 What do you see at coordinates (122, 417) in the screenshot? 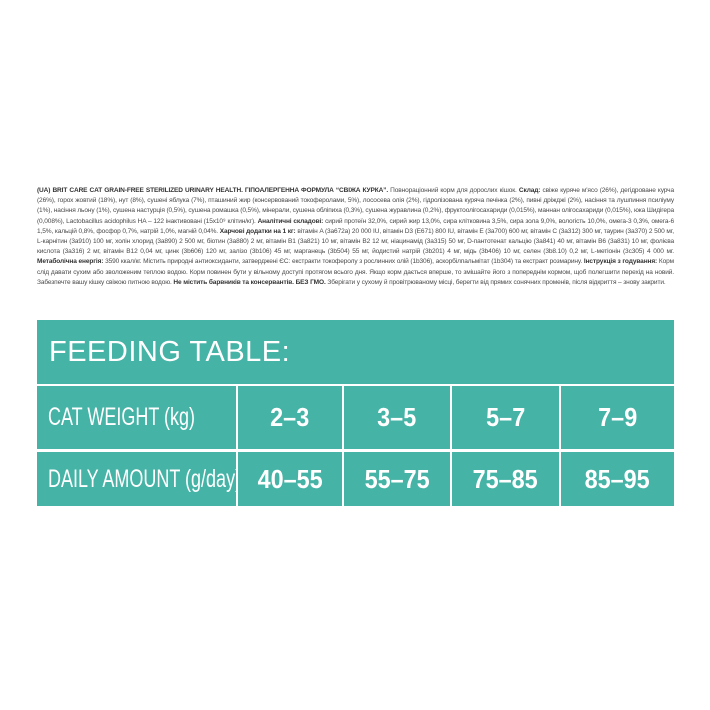
I see `row-label-text: CAT WEIGHT (kg)` at bounding box center [122, 417].